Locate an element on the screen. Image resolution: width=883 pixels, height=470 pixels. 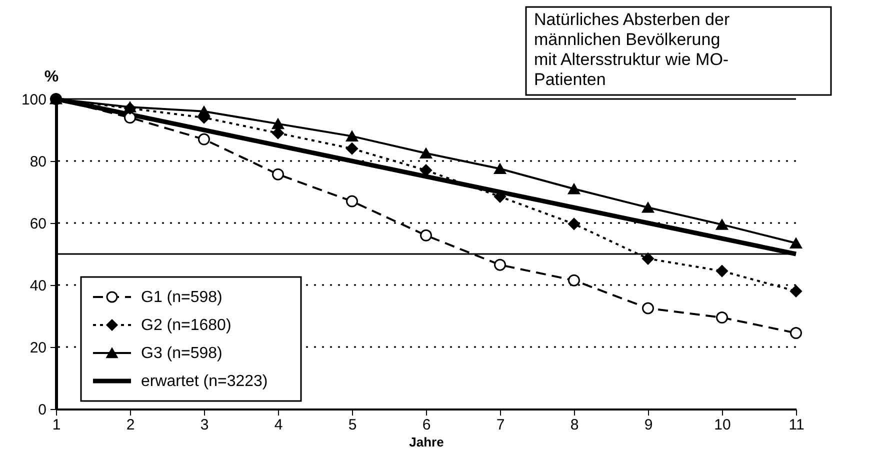
x-tick-label: 11 is located at coordinates (796, 425).